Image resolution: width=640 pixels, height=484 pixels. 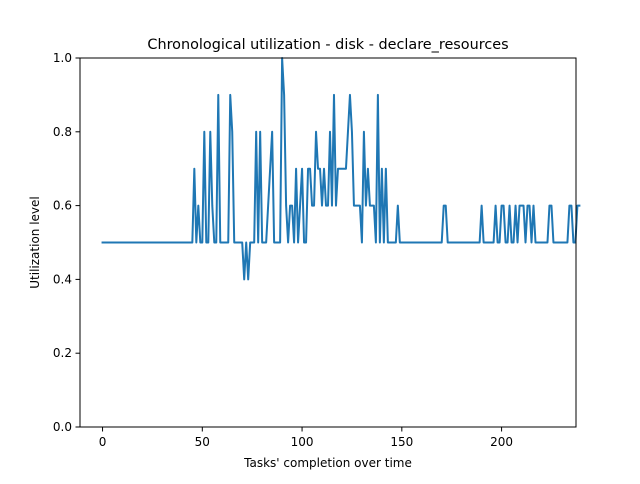 I want to click on y-tick-label: 0.0, so click(x=62, y=427).